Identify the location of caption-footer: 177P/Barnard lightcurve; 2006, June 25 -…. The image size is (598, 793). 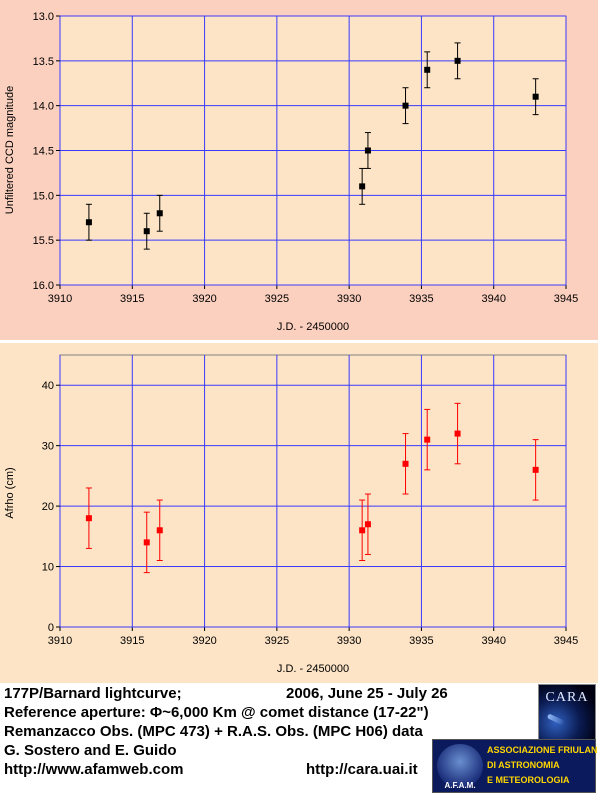
(299, 738).